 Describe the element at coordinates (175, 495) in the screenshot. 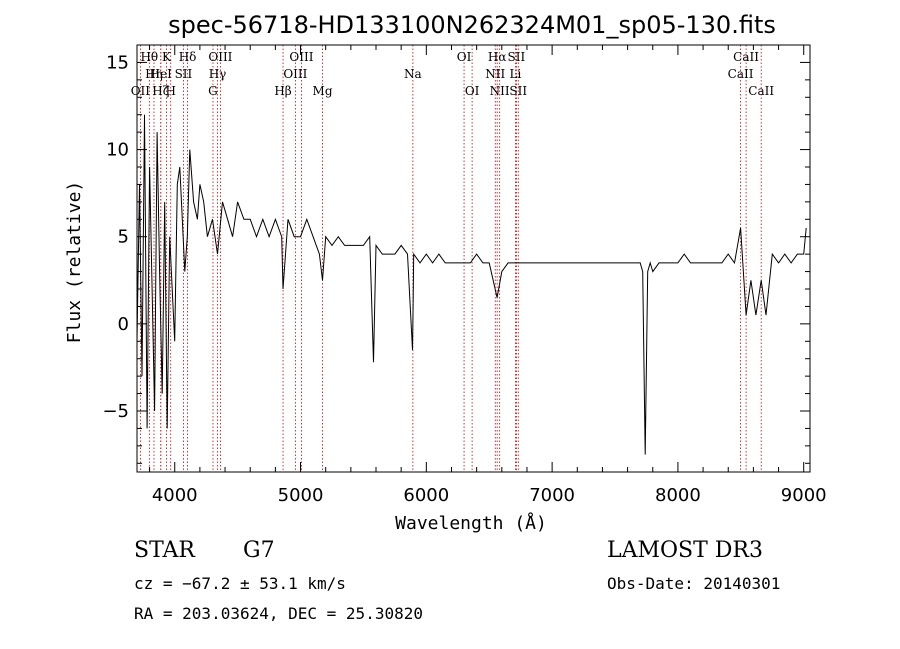

I see `x-tick-label: 4000` at that location.